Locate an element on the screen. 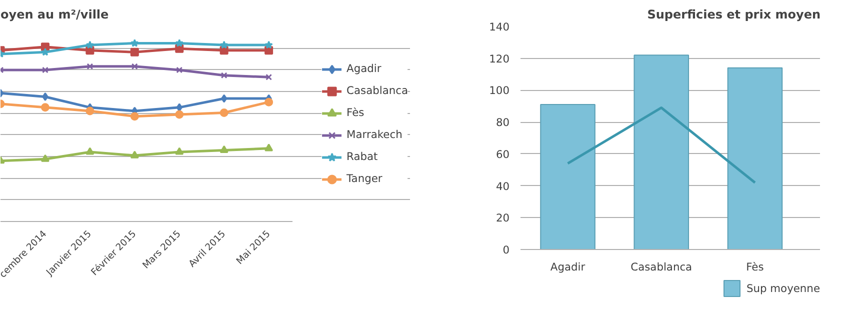  legend-label: Fès is located at coordinates (356, 112).